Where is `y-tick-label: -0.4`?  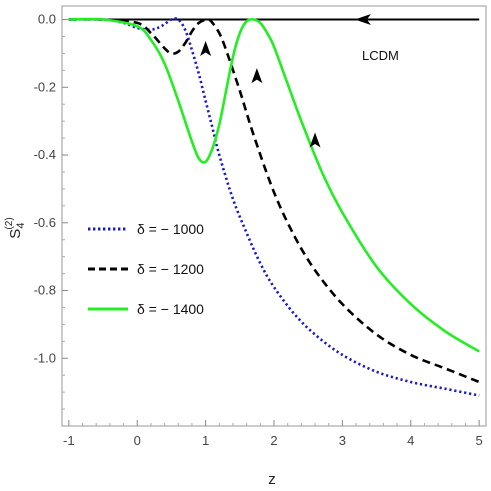
y-tick-label: -0.4 is located at coordinates (45, 154).